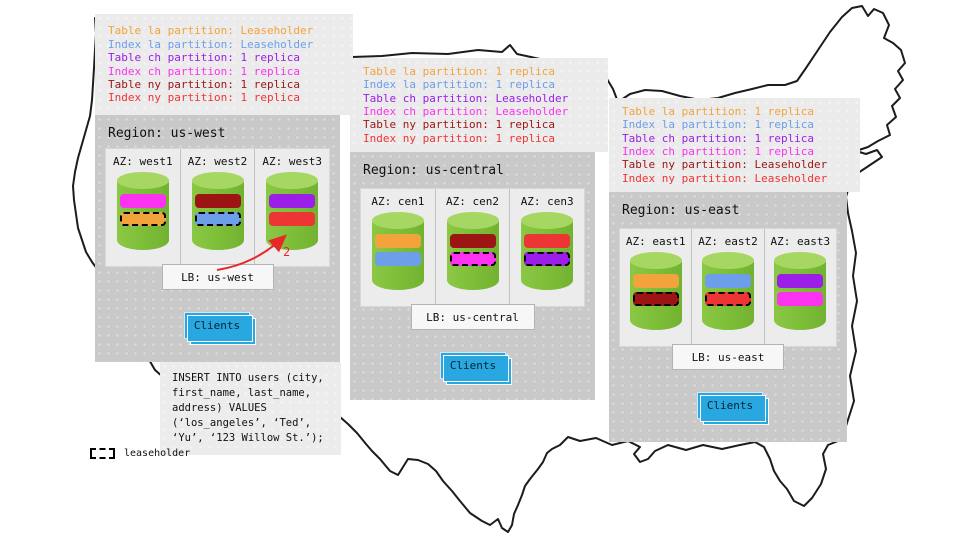 This screenshot has height=540, width=960. What do you see at coordinates (242, 393) in the screenshot?
I see `sql-line: first_name, last_name,` at bounding box center [242, 393].